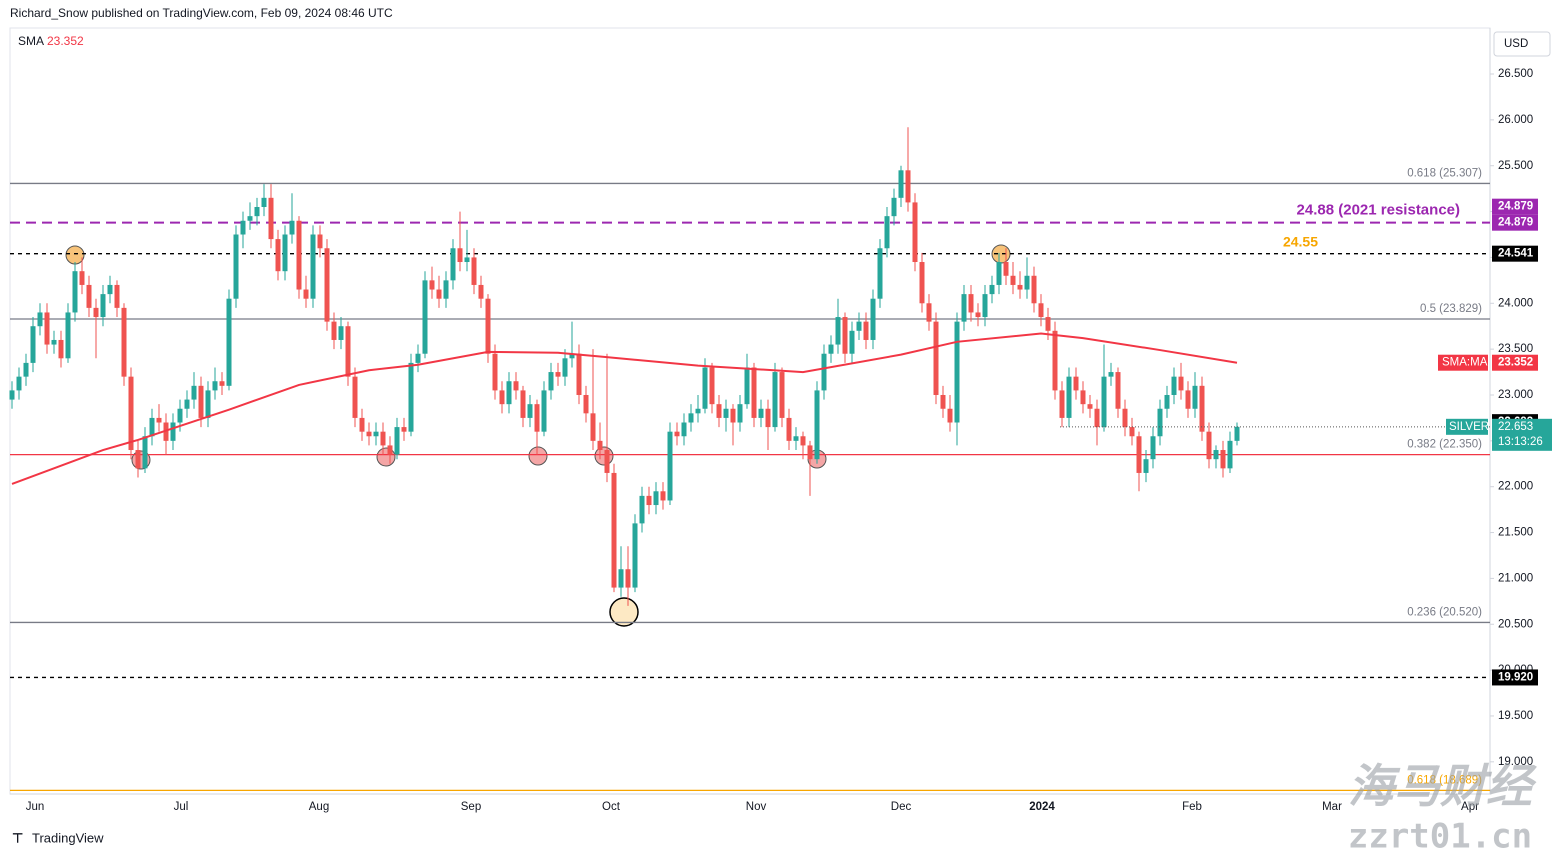  Describe the element at coordinates (319, 807) in the screenshot. I see `x-tick-label: Aug` at that location.